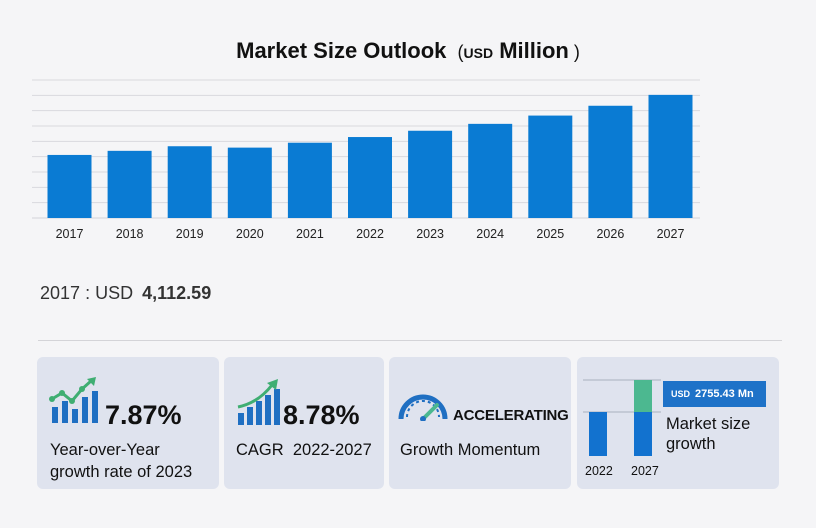 The image size is (816, 528). I want to click on x-tick-label: 2017, so click(70, 234).